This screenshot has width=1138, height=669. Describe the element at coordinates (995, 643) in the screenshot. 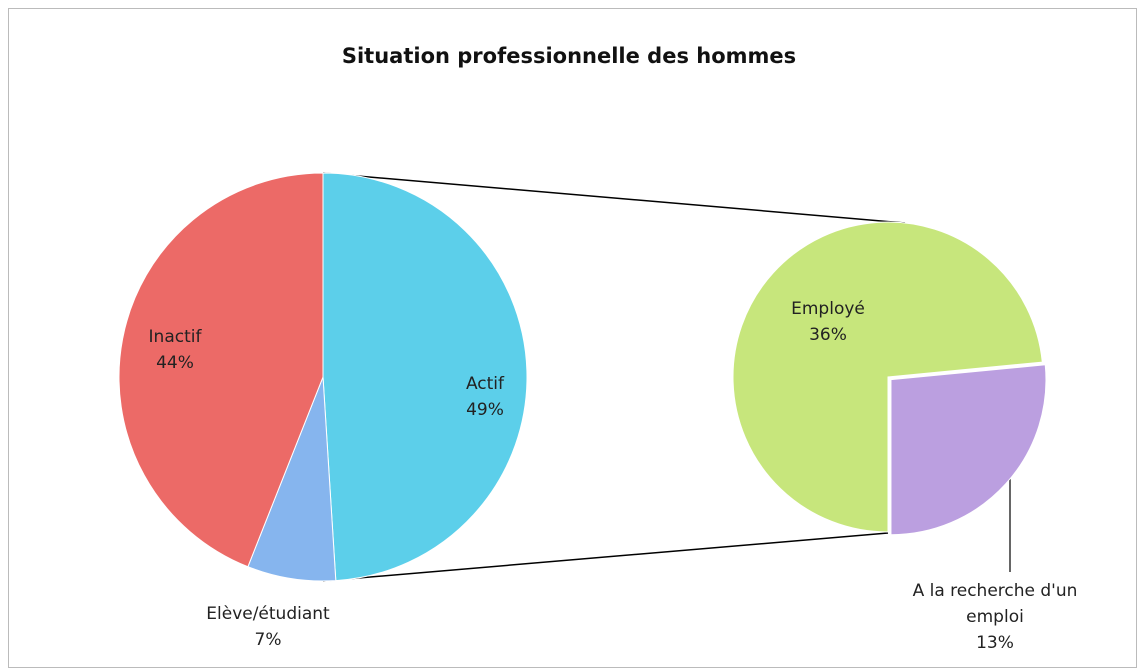

I see `value-label: 13%` at that location.